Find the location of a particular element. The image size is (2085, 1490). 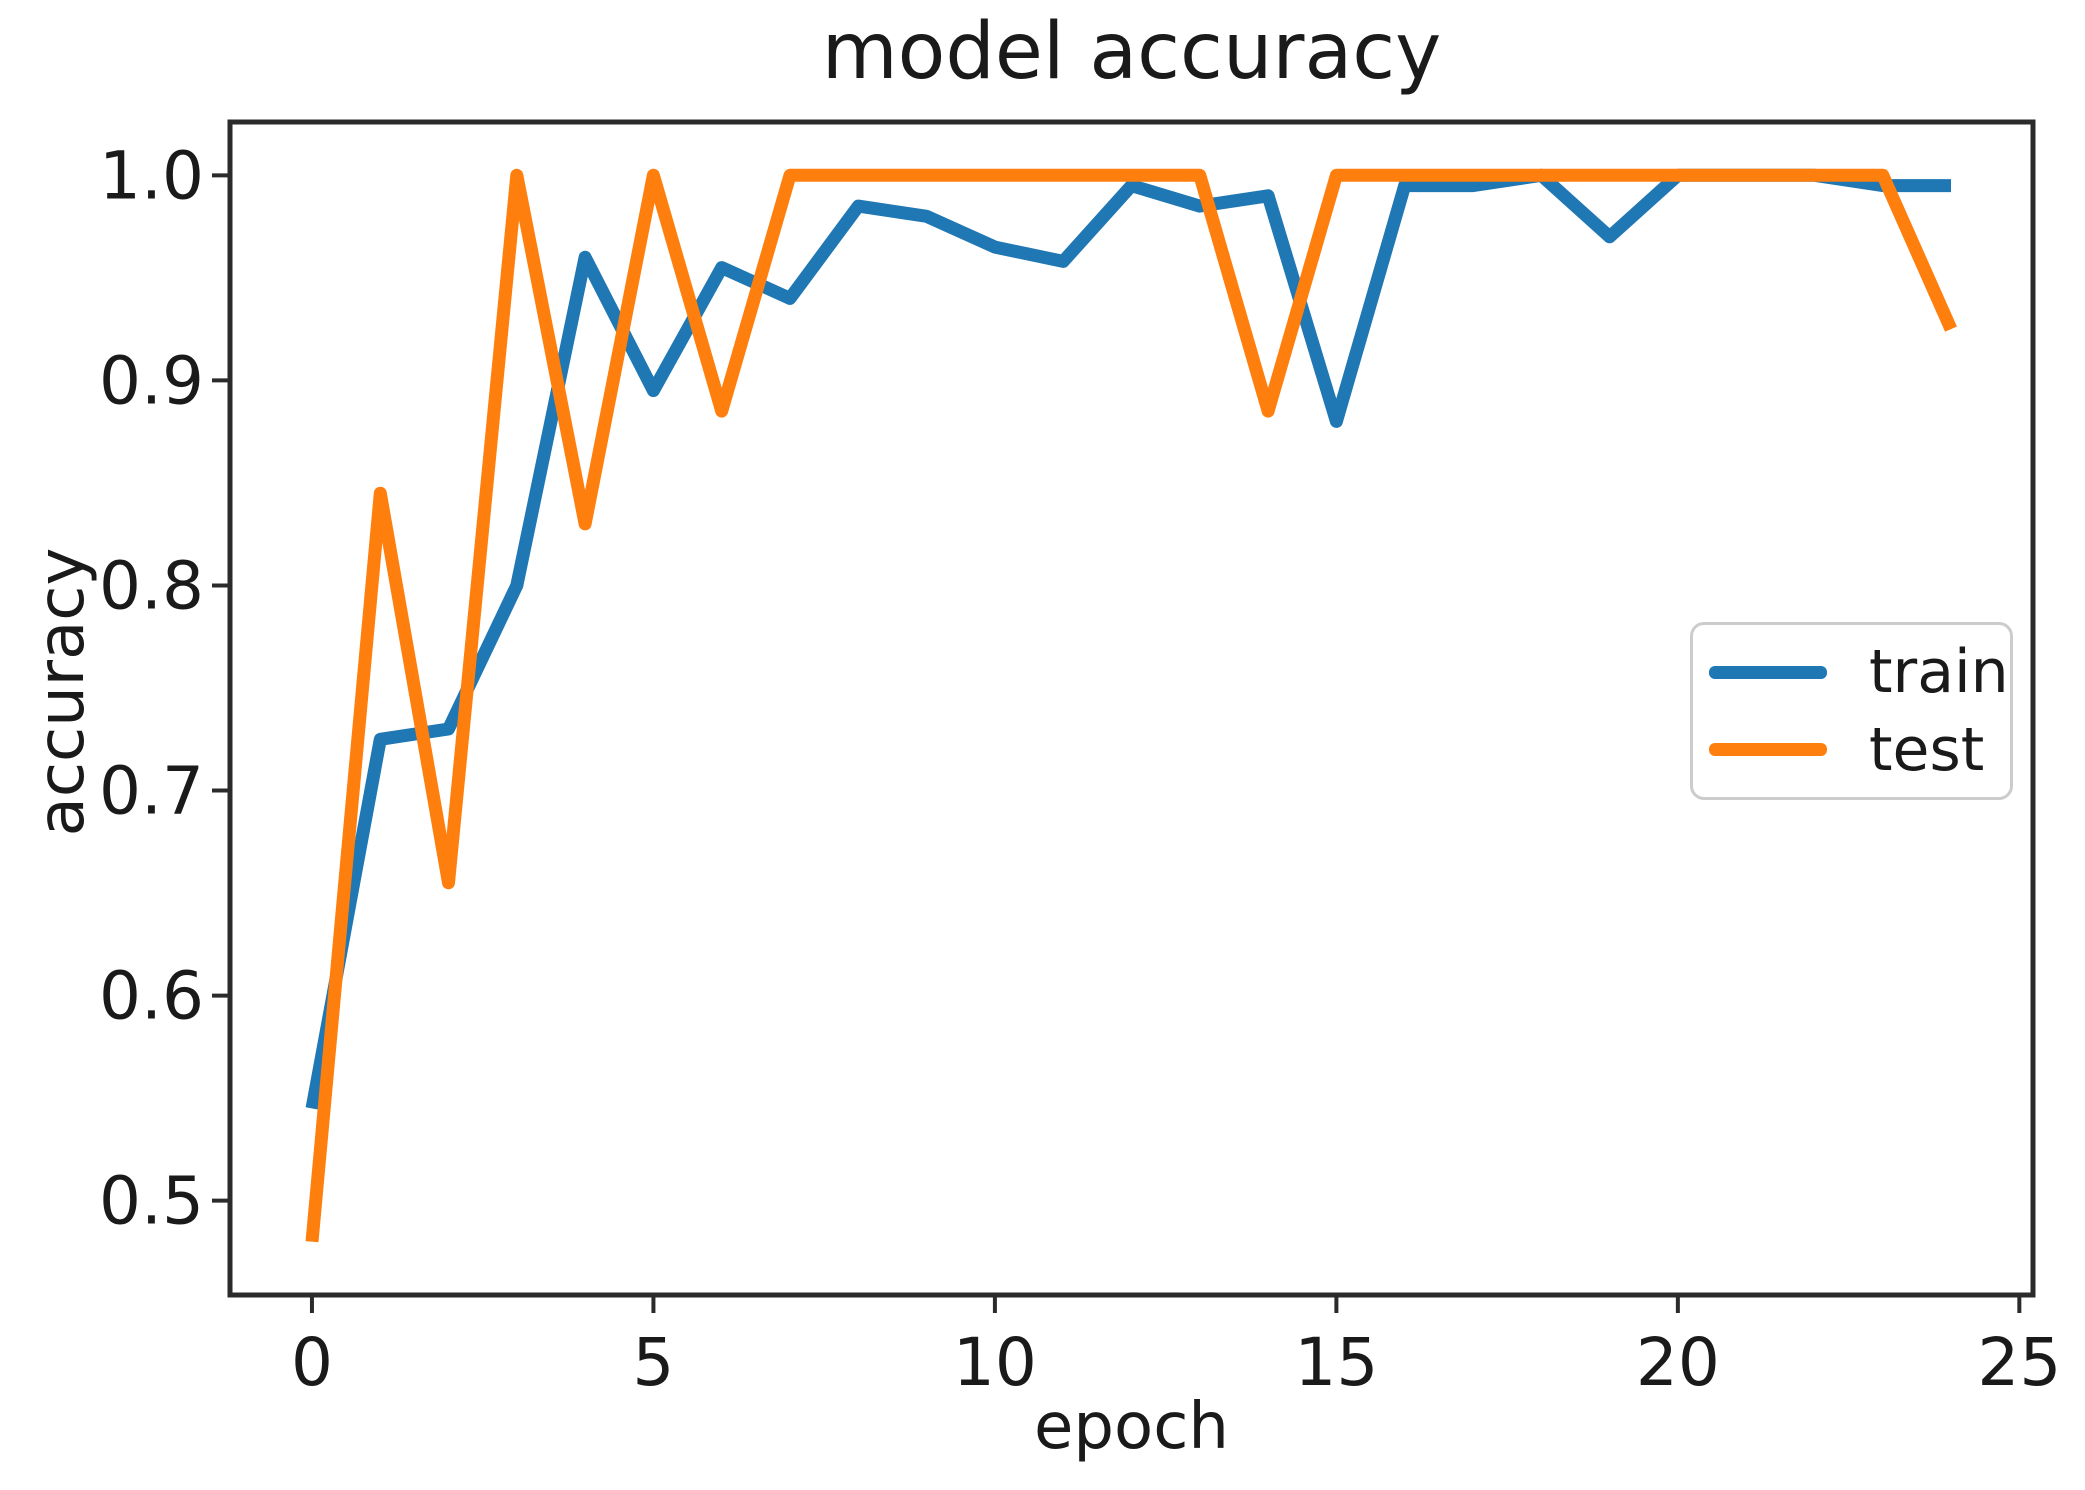

x-axis-tick-label: 0 is located at coordinates (312, 1362).